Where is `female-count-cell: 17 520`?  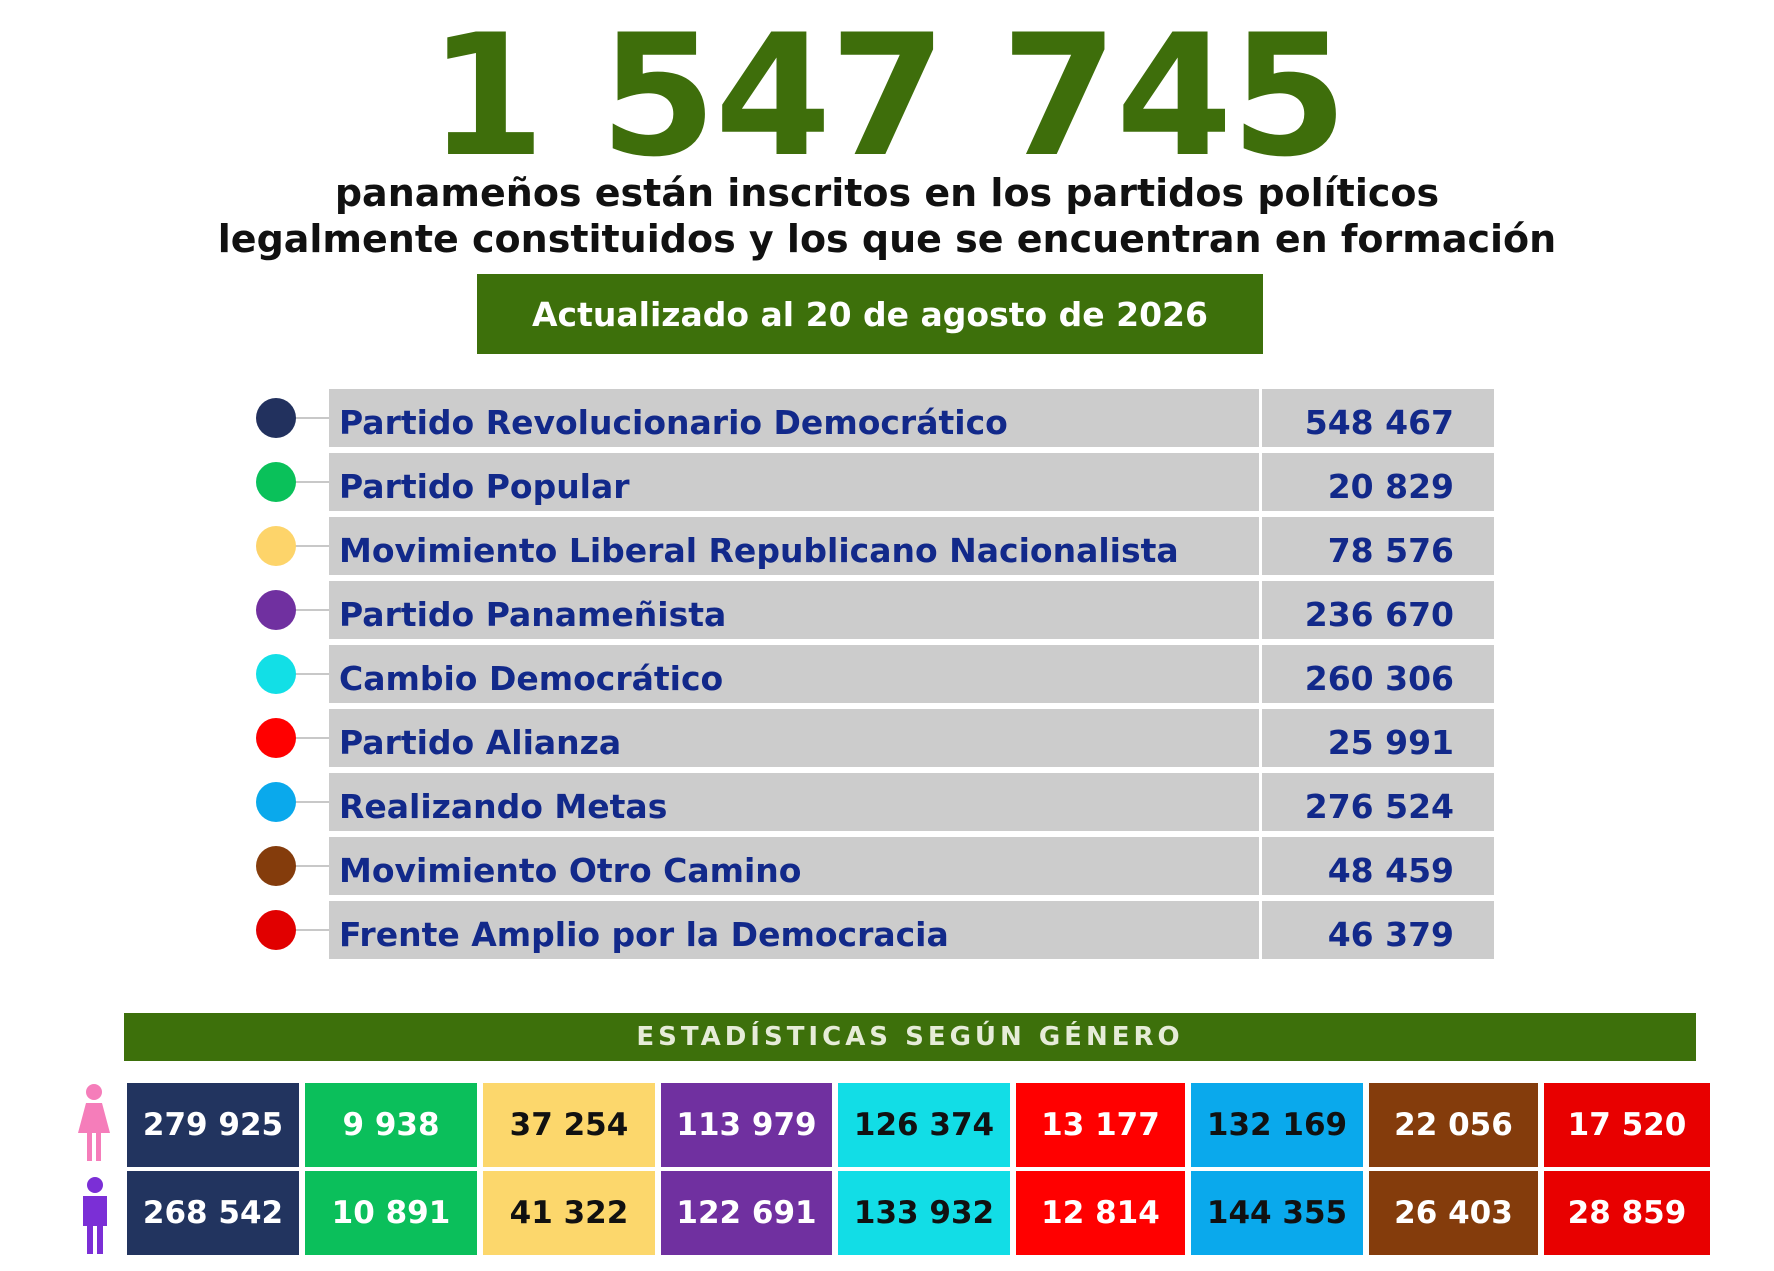 female-count-cell: 17 520 is located at coordinates (1627, 1125).